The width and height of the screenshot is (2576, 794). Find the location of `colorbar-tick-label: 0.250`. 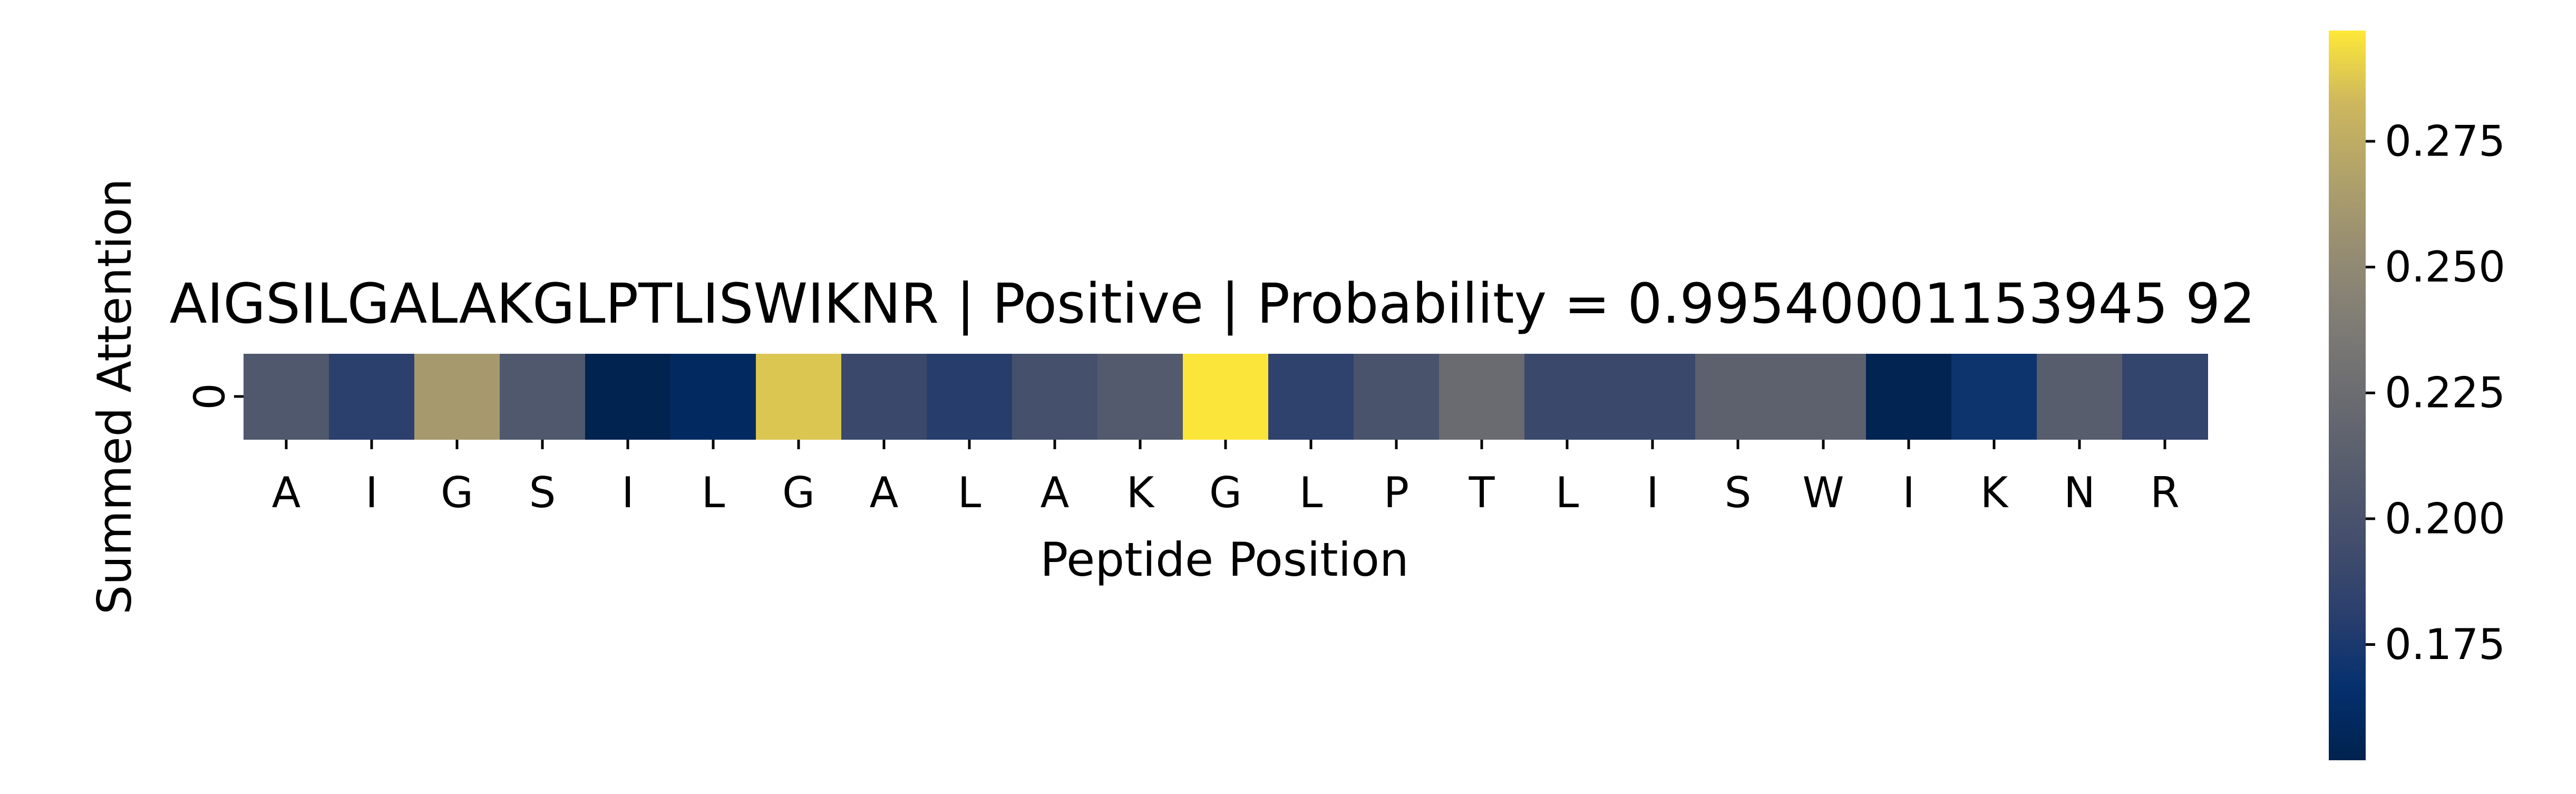

colorbar-tick-label: 0.250 is located at coordinates (2445, 267).